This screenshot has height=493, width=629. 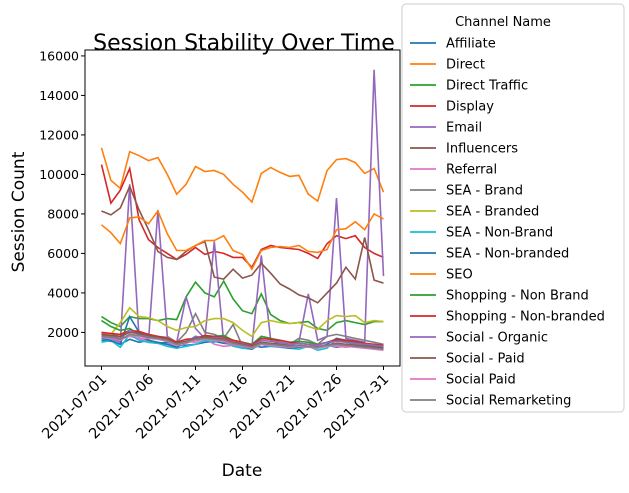 What do you see at coordinates (503, 22) in the screenshot?
I see `legend-title: Channel Name` at bounding box center [503, 22].